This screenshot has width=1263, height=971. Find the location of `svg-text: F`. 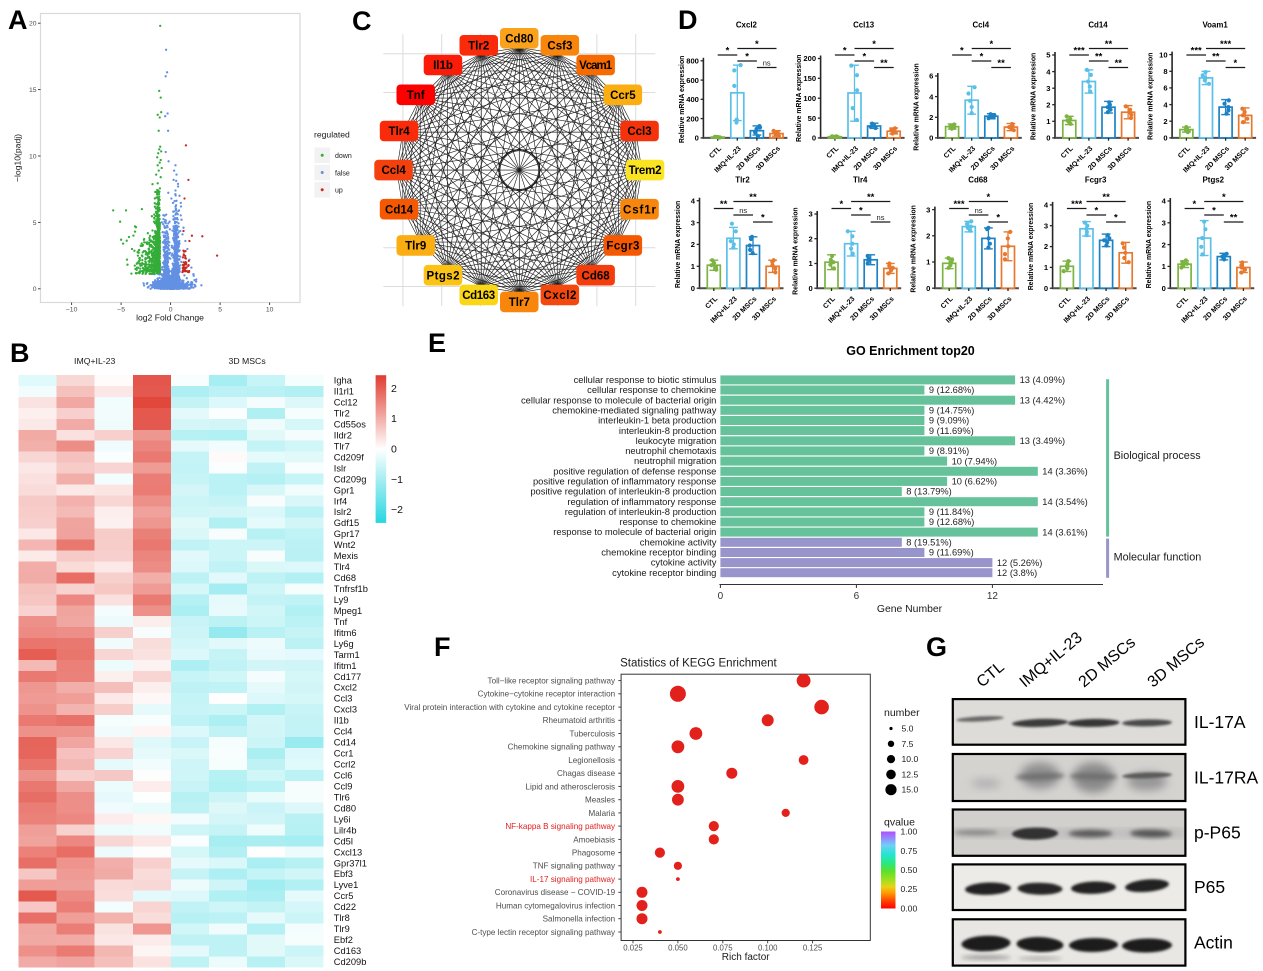

svg-text: F is located at coordinates (442, 647).